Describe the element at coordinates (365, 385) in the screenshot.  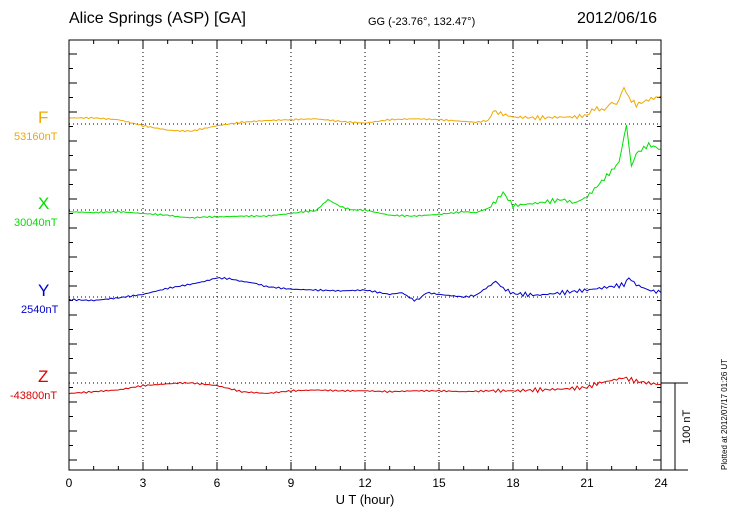
I see `series-line-z` at that location.